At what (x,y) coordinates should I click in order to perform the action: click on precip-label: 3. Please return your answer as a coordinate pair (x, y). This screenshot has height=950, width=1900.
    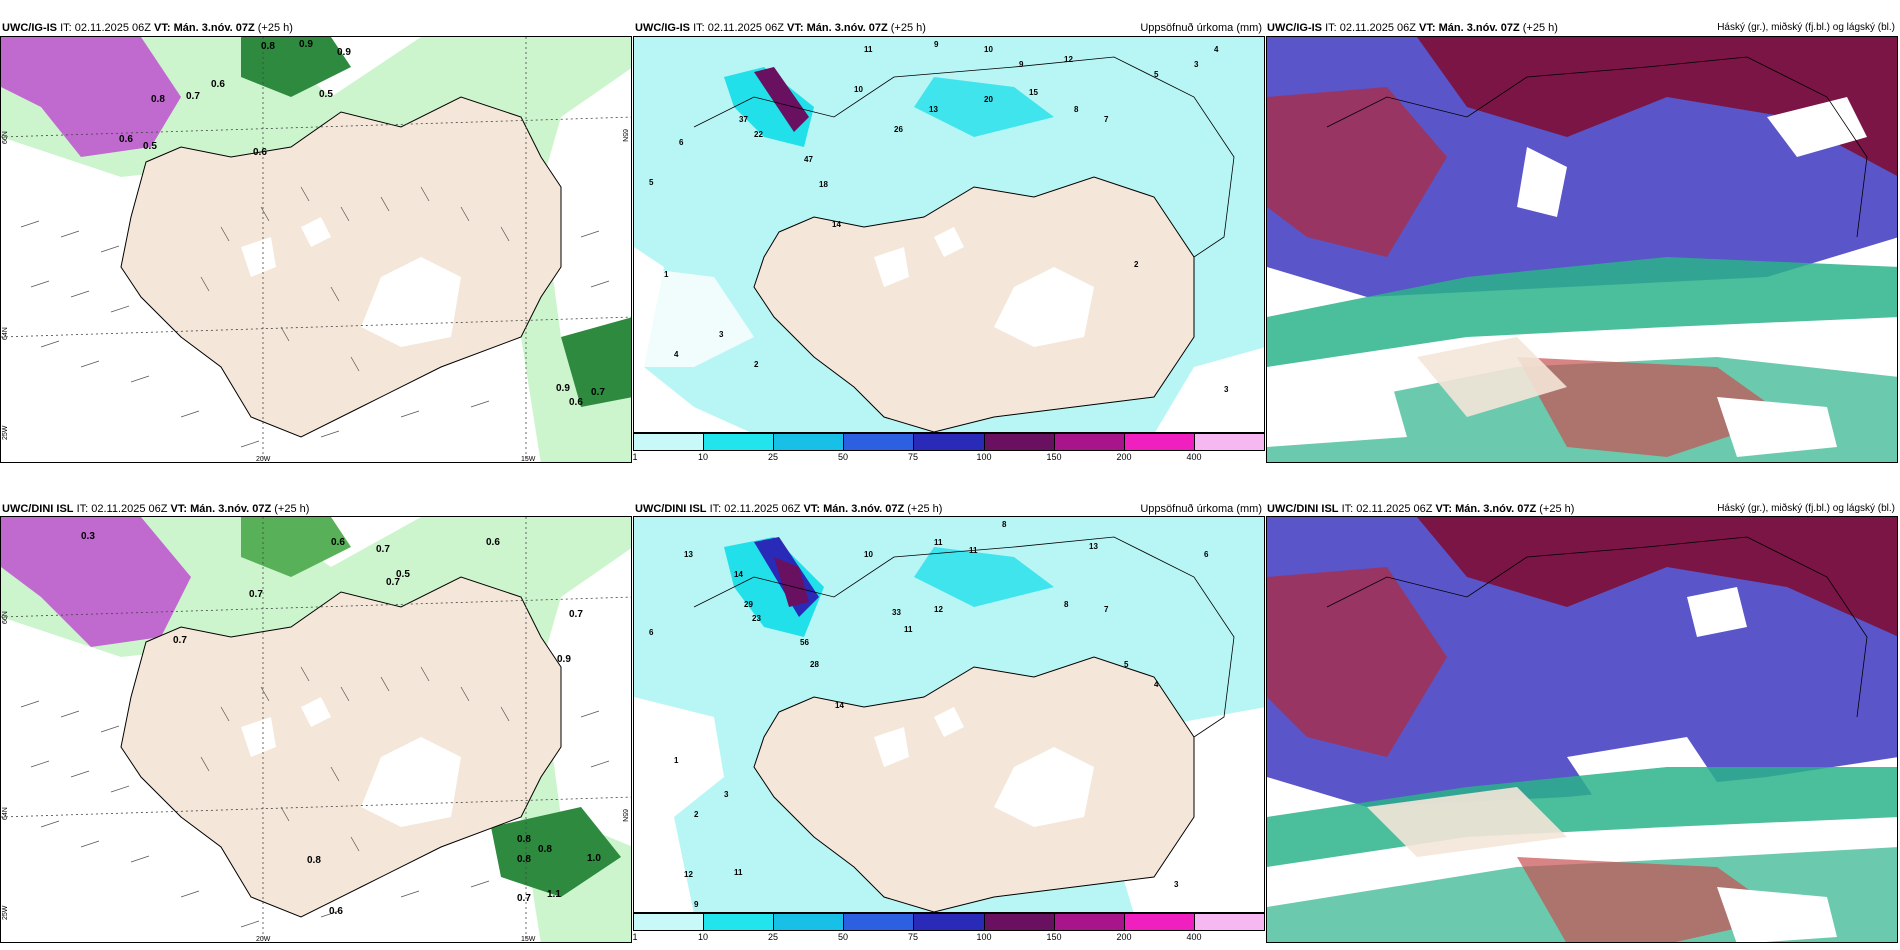
    Looking at the image, I should click on (726, 794).